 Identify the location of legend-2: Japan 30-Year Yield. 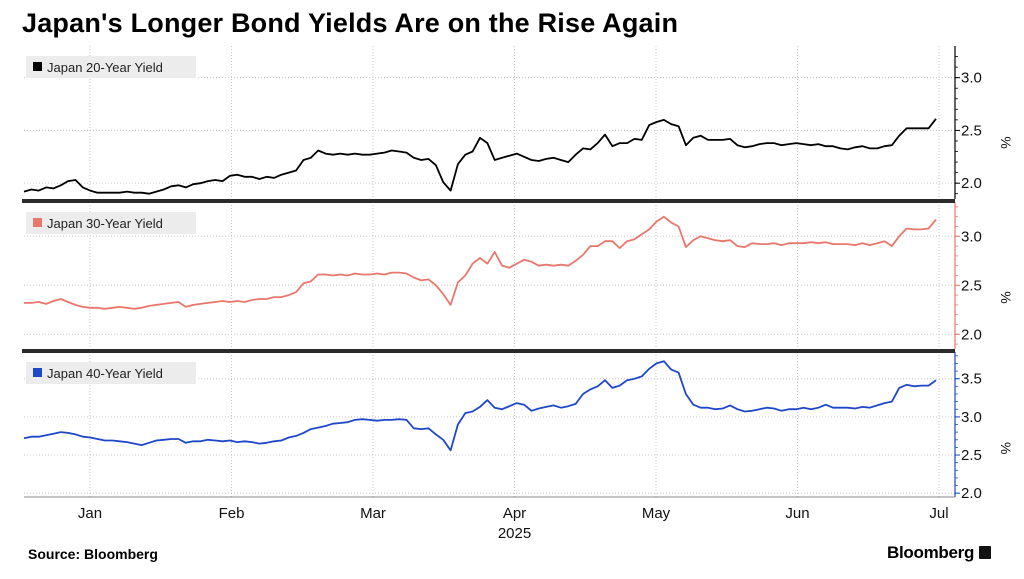
(111, 223).